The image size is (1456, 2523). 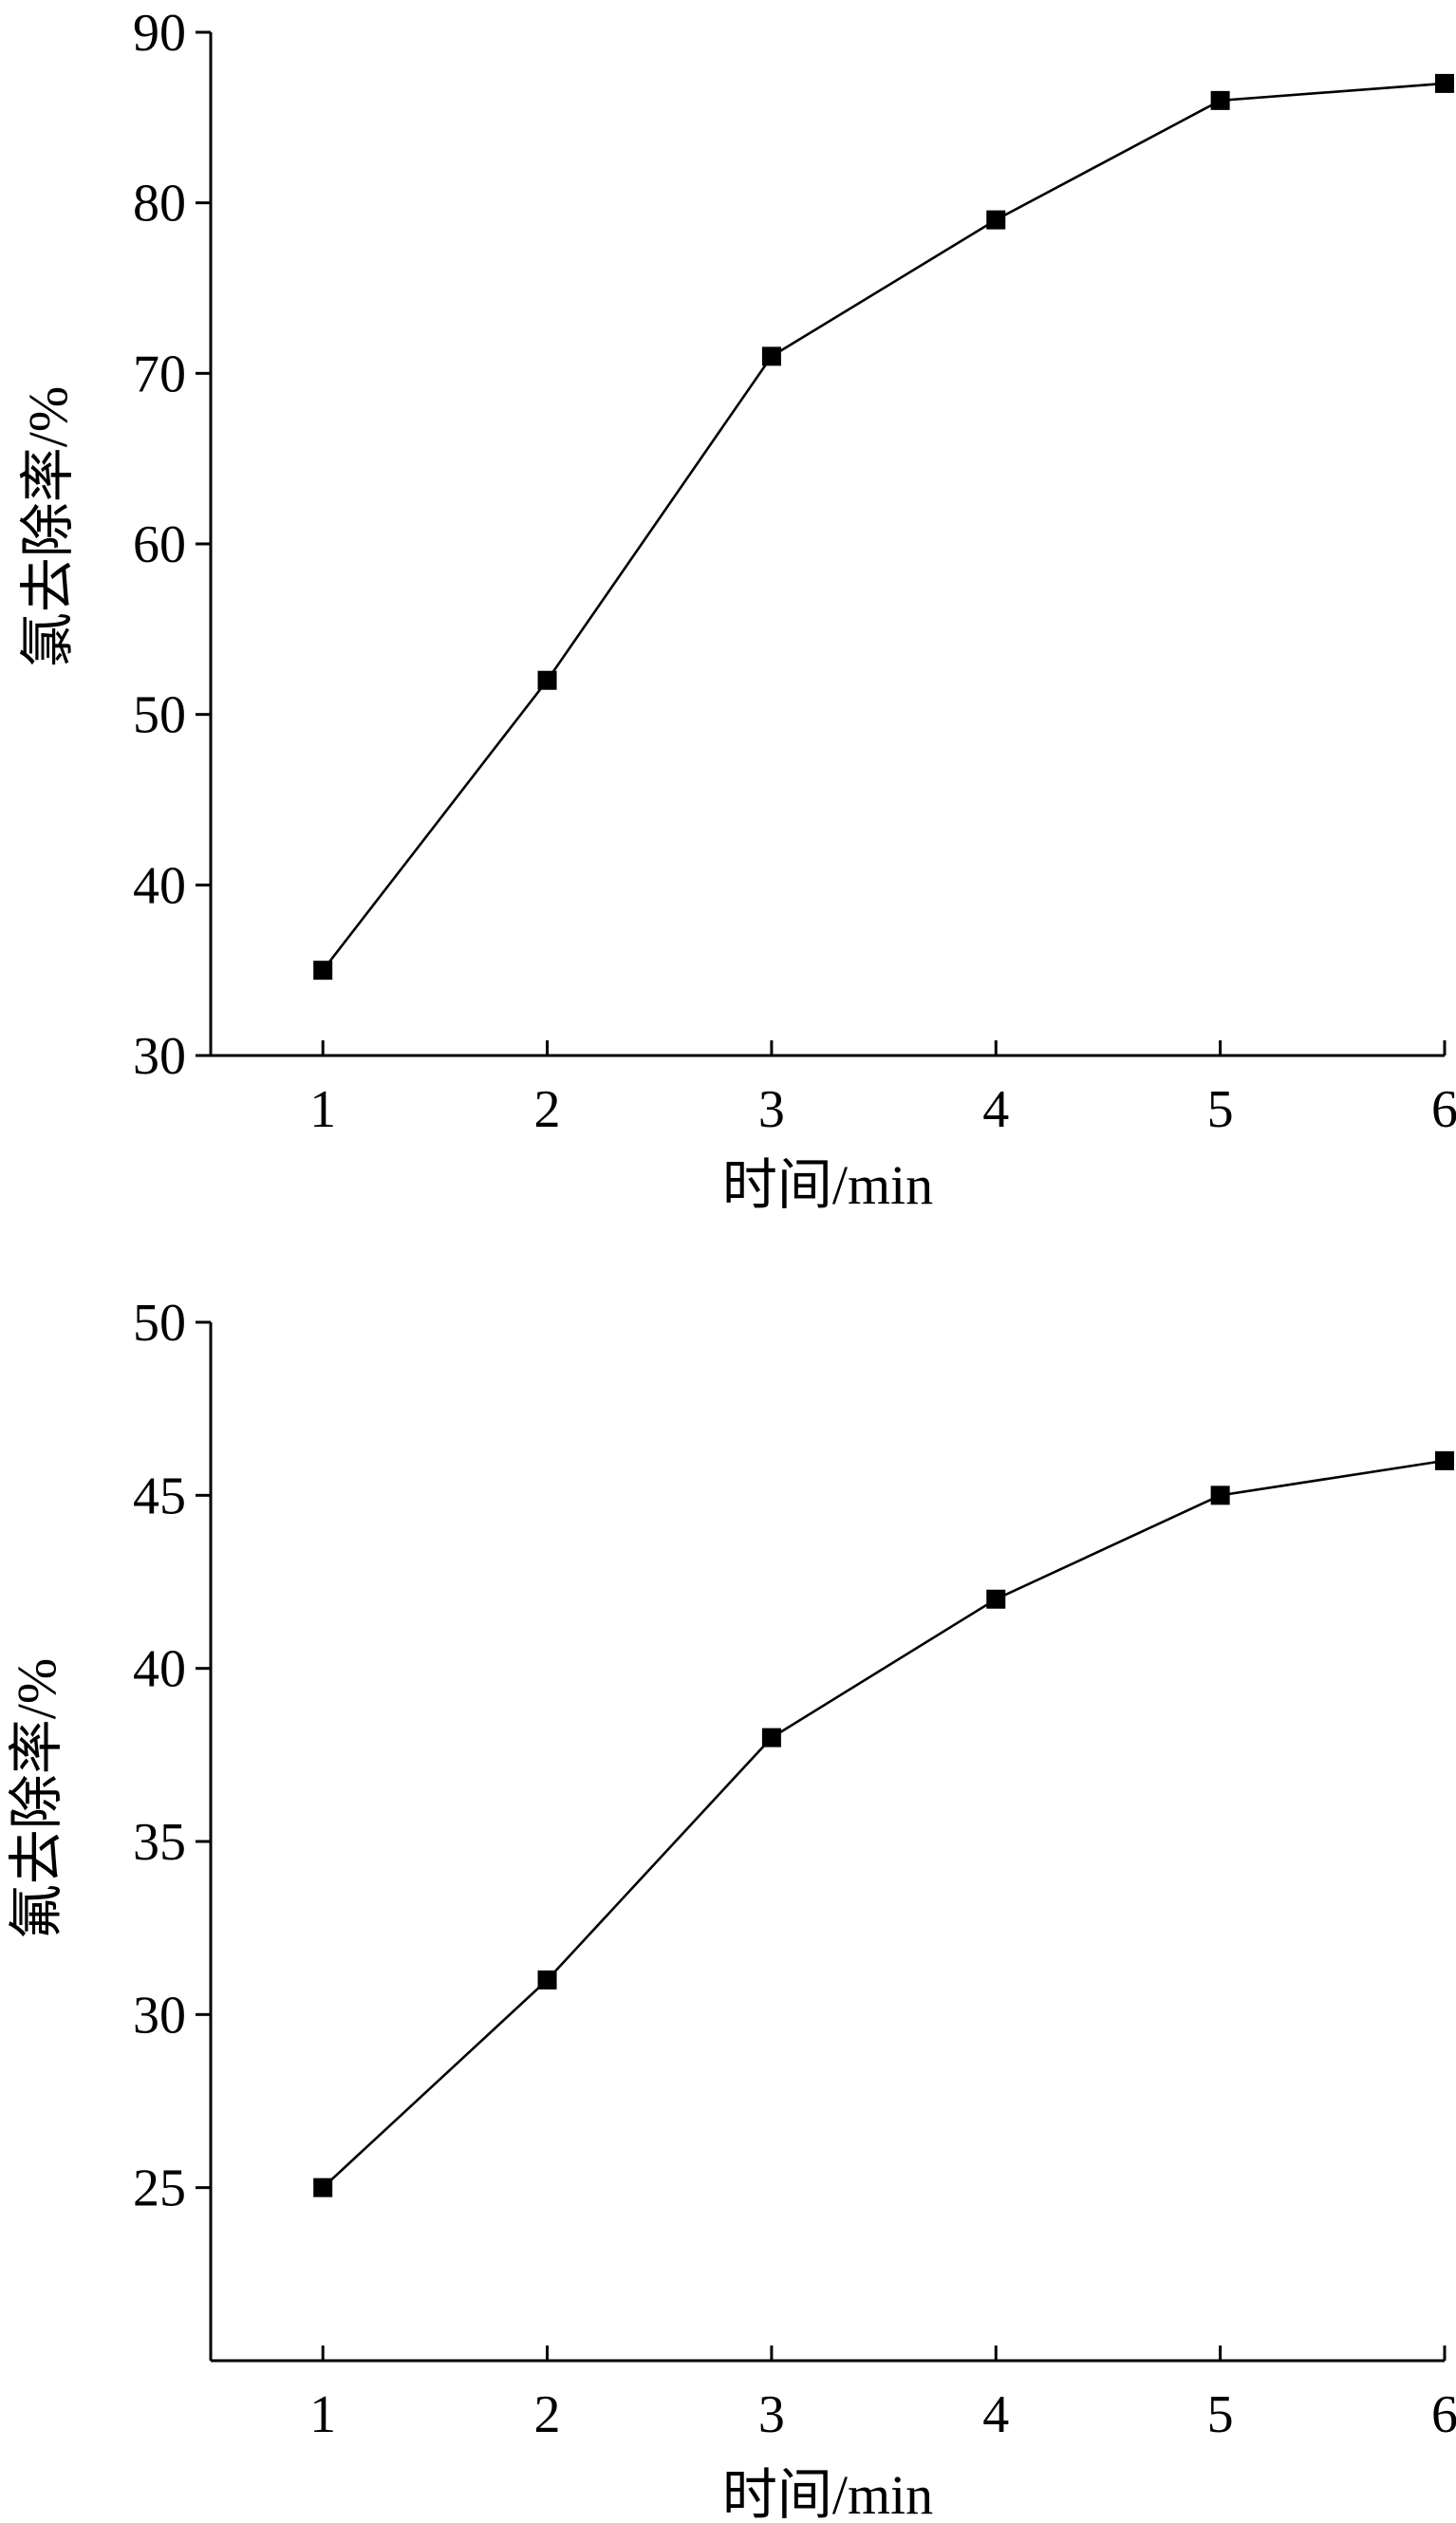 I want to click on y-tick-label: 70, so click(x=159, y=374).